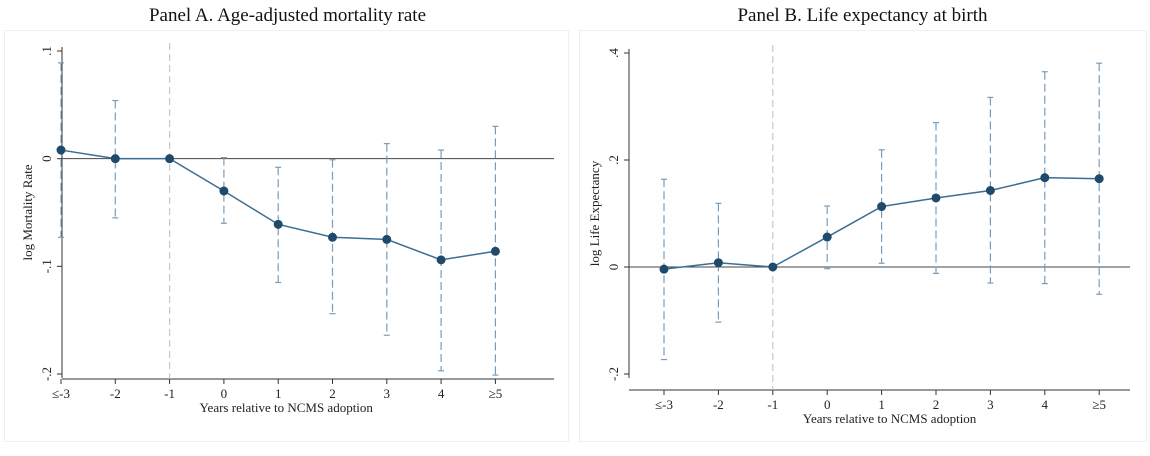 The image size is (1150, 456). What do you see at coordinates (862, 15) in the screenshot?
I see `panel-b-title: Panel B. Life expectancy at birth` at bounding box center [862, 15].